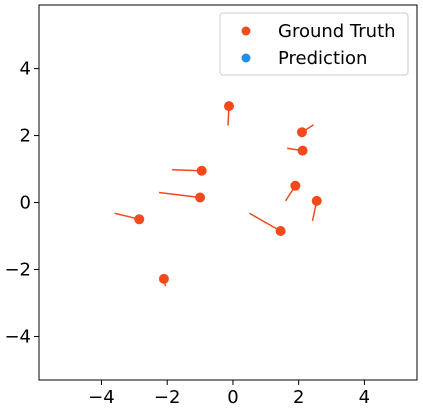 This screenshot has width=423, height=411. Describe the element at coordinates (167, 397) in the screenshot. I see `x-tick-label: −2` at that location.